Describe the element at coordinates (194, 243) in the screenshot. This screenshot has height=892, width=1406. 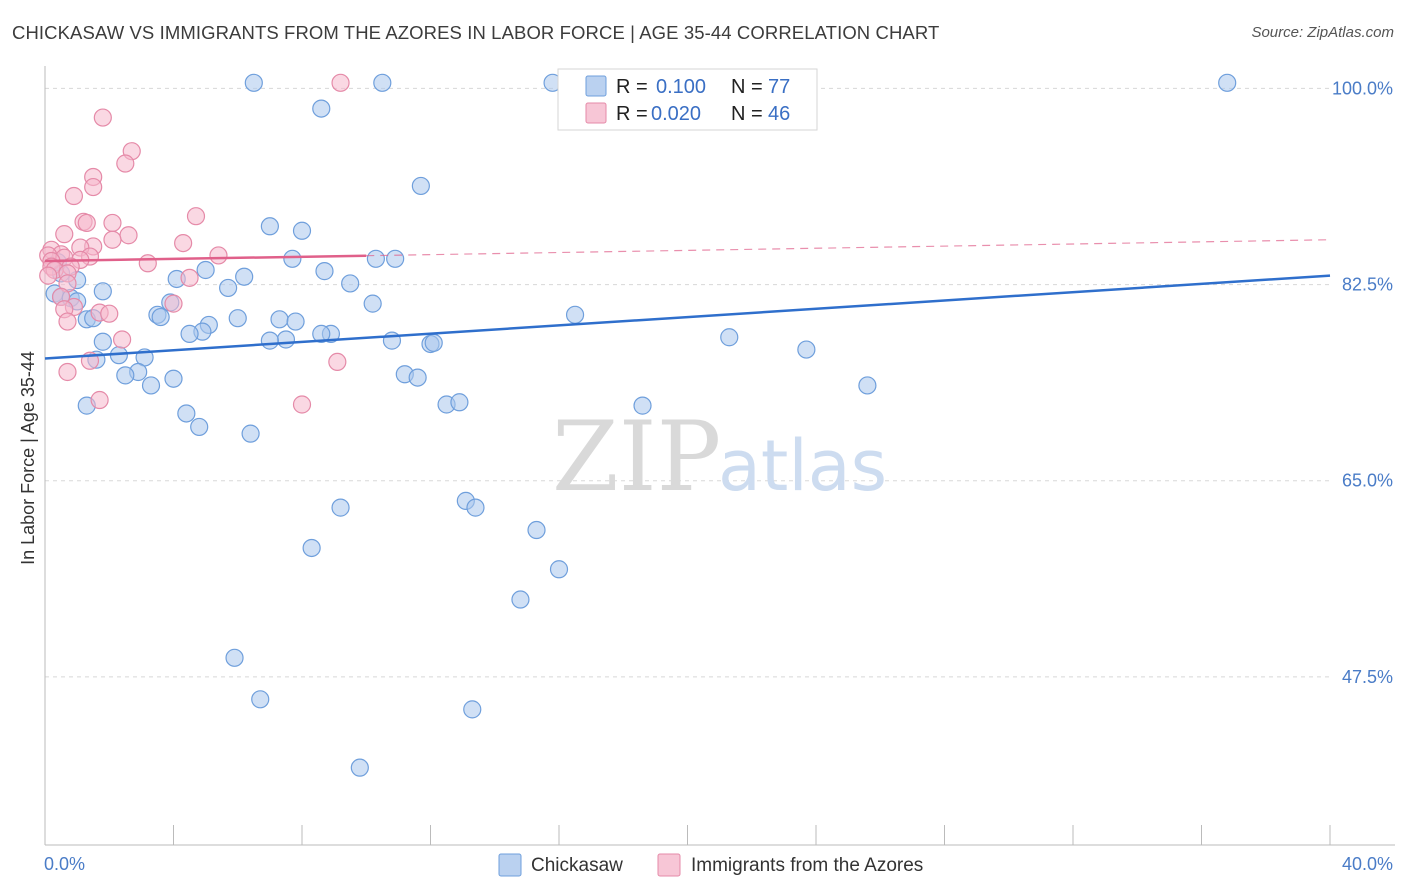
I see `series-azores-points` at that location.